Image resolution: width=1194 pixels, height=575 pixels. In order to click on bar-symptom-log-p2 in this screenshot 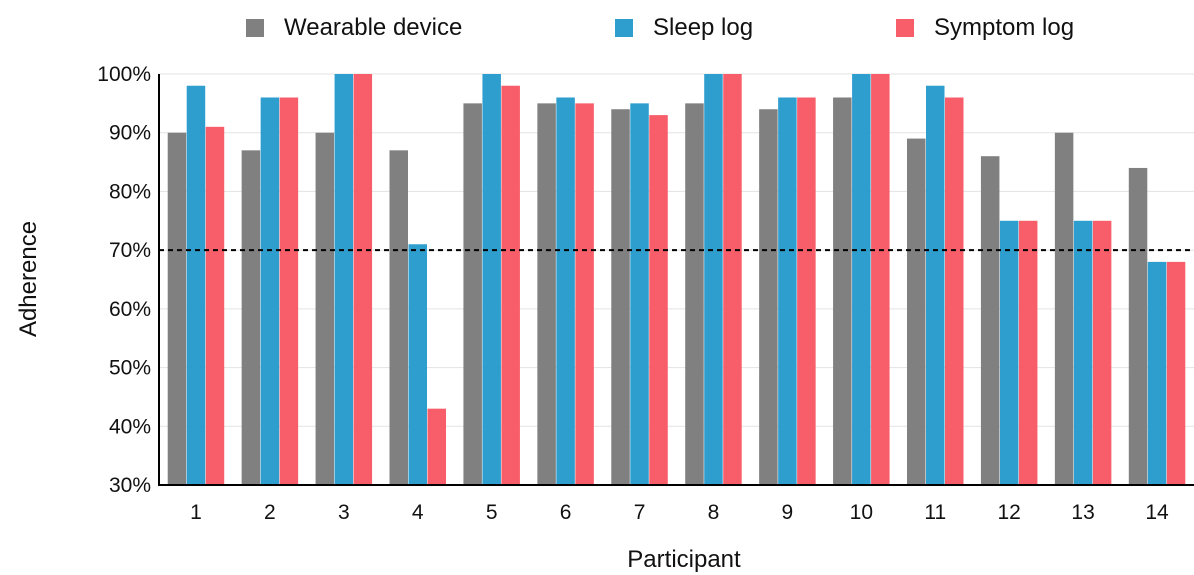, I will do `click(289, 291)`.